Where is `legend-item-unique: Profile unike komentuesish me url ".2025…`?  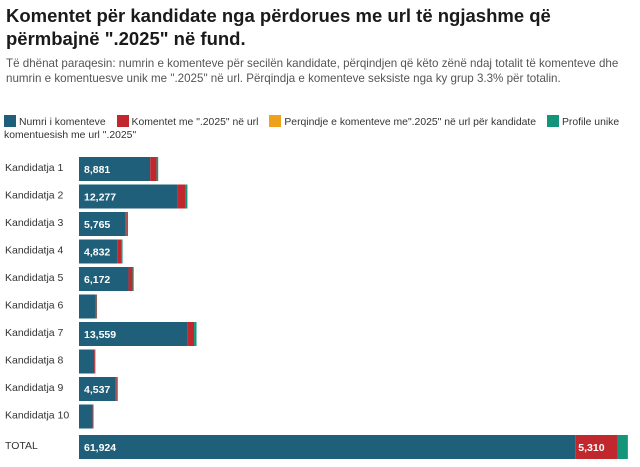 legend-item-unique: Profile unike komentuesish me url ".2025… is located at coordinates (312, 128).